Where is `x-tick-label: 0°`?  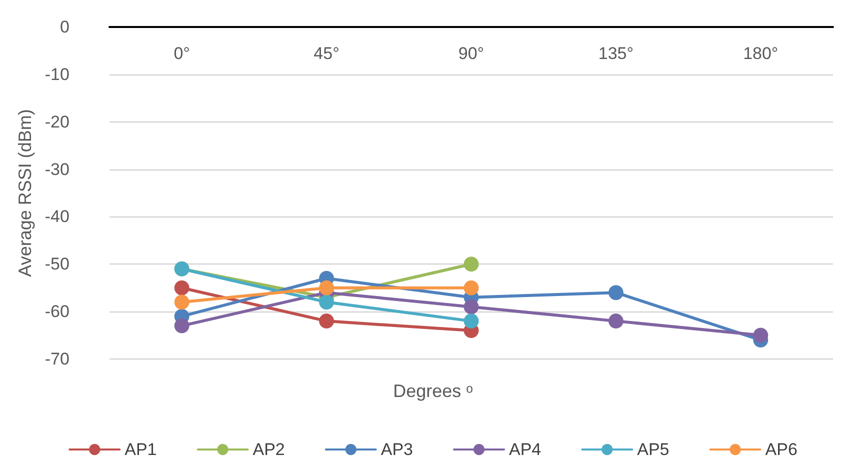 x-tick-label: 0° is located at coordinates (182, 53).